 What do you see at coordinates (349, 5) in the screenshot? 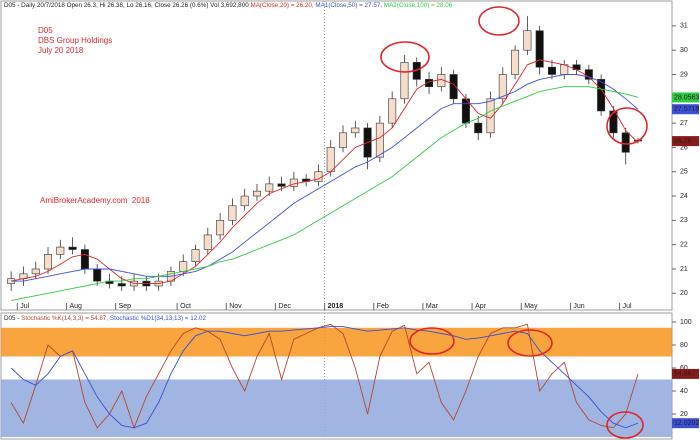
I see `header-segment: MA1(Close,50) = 27.57,` at bounding box center [349, 5].